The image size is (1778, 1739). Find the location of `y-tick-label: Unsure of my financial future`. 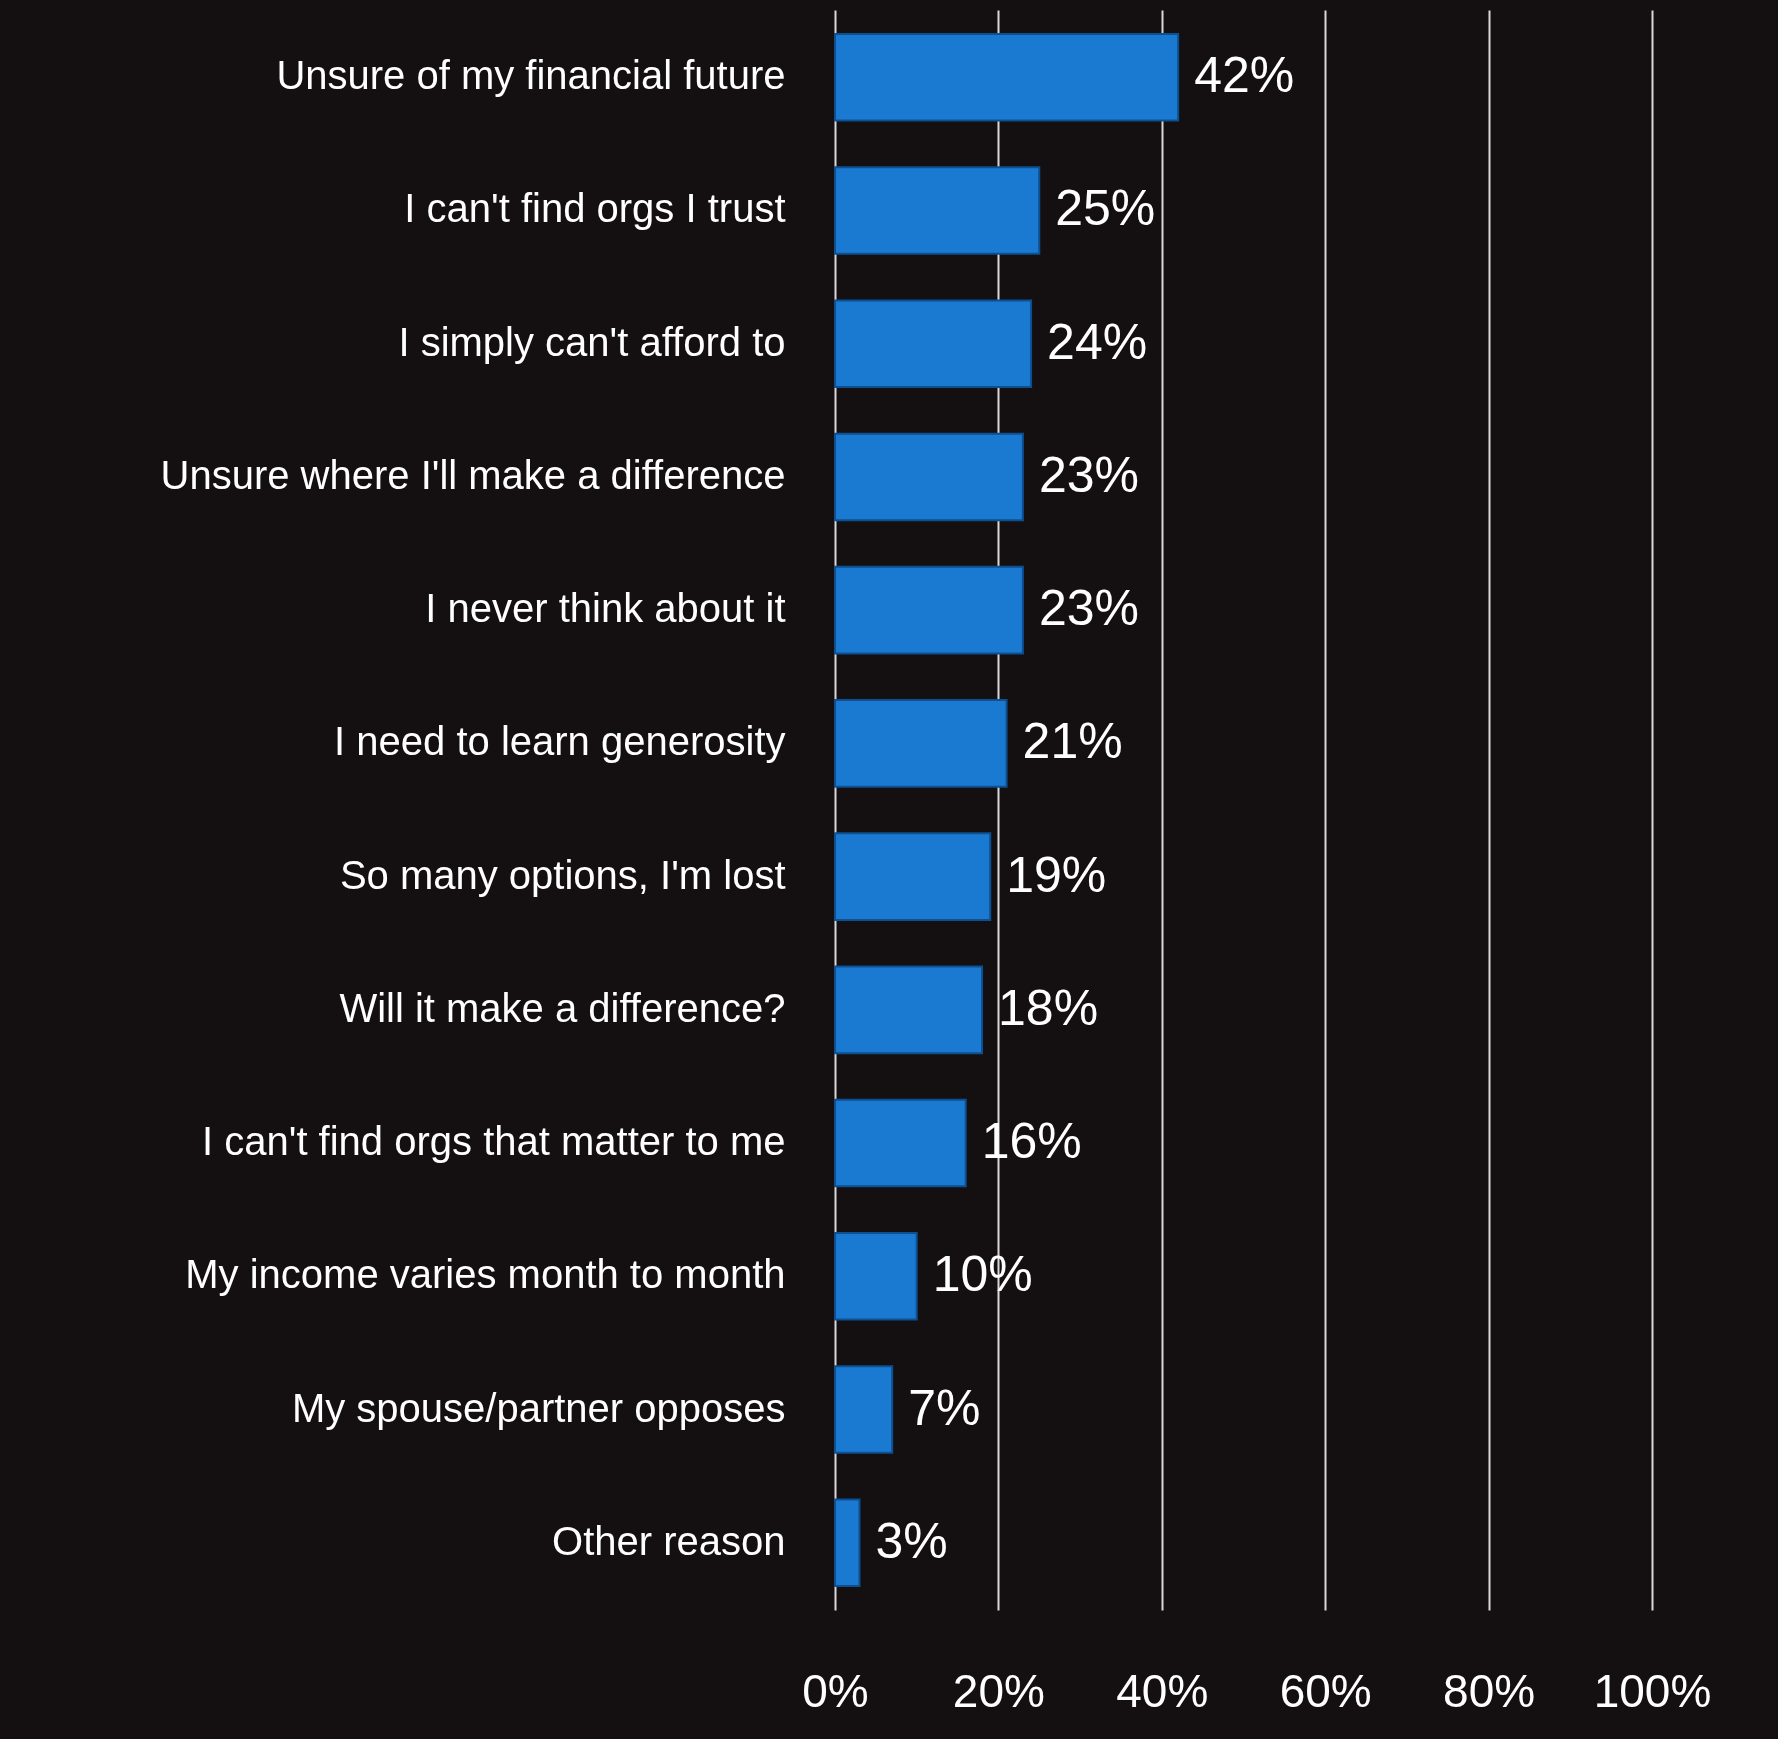

y-tick-label: Unsure of my financial future is located at coordinates (531, 75).